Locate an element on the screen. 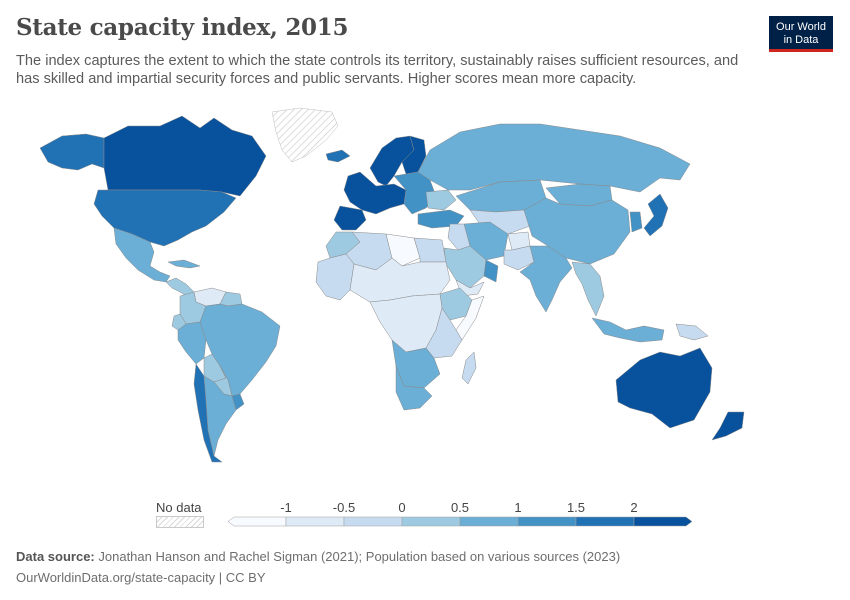 The height and width of the screenshot is (600, 850). country-libya is located at coordinates (403, 250).